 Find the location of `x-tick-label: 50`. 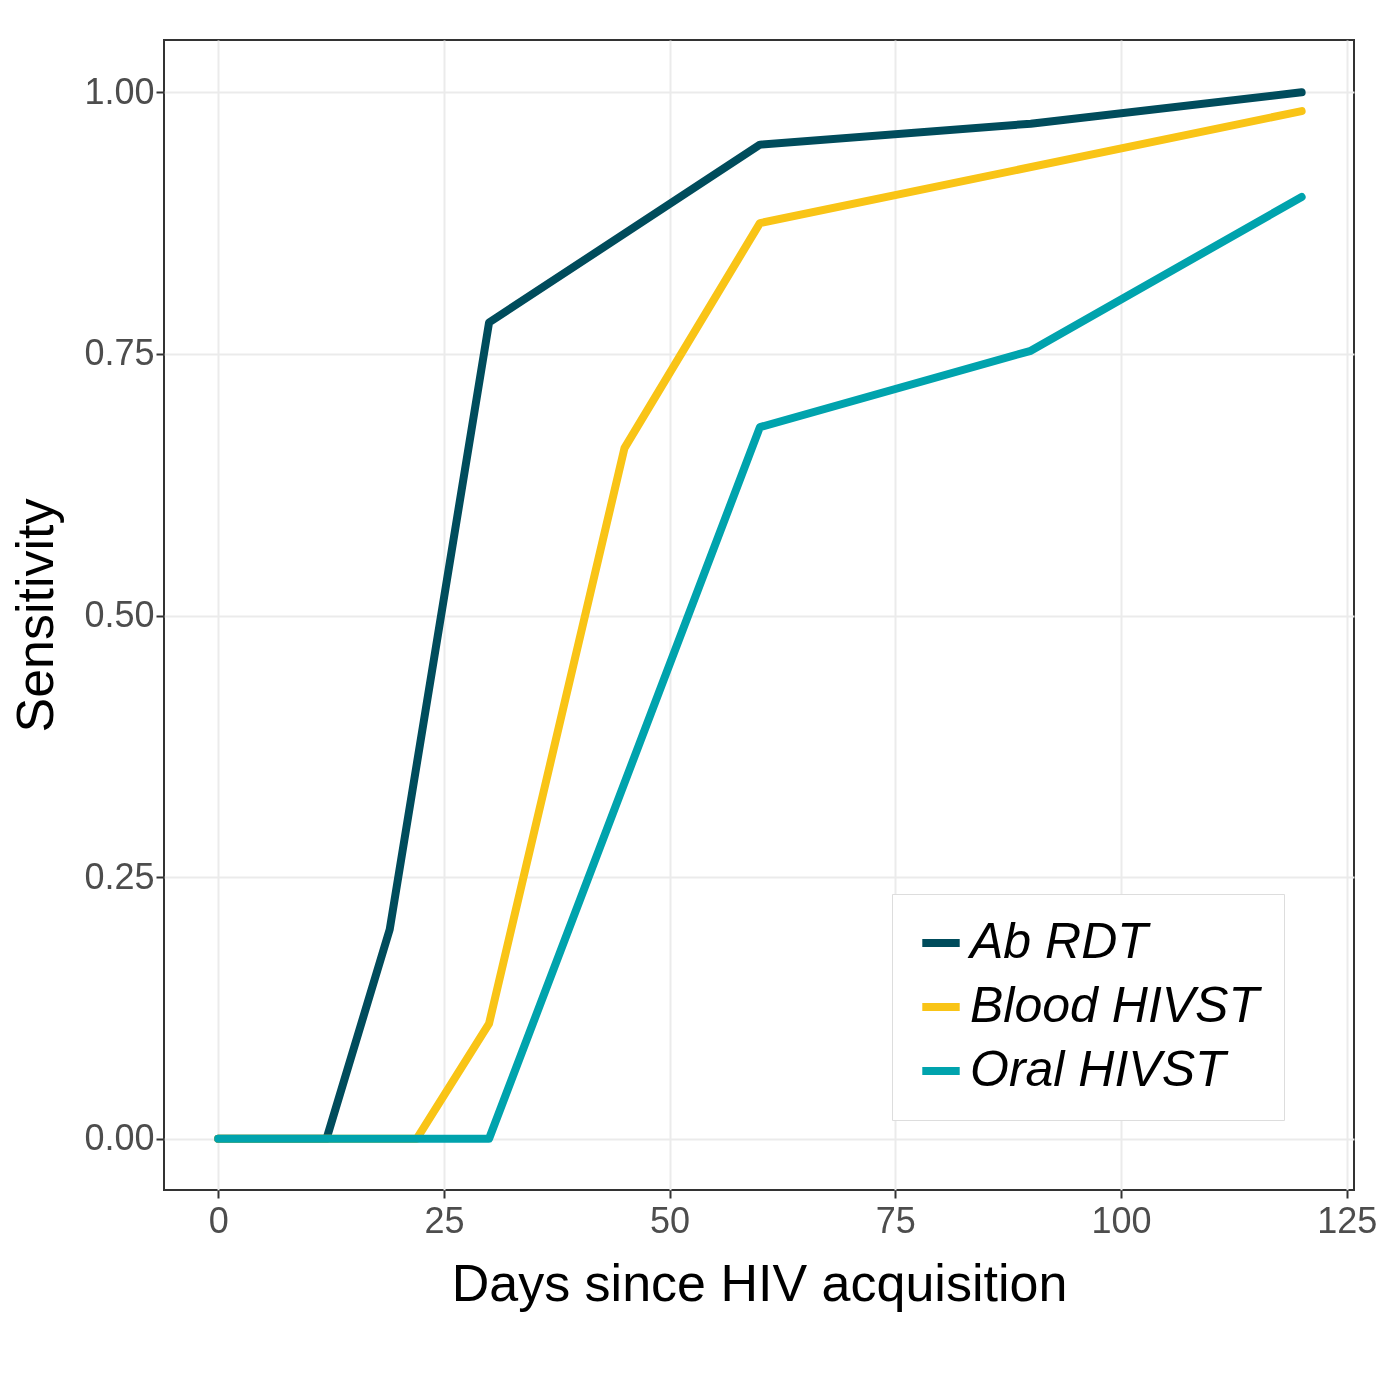

x-tick-label: 50 is located at coordinates (670, 1220).